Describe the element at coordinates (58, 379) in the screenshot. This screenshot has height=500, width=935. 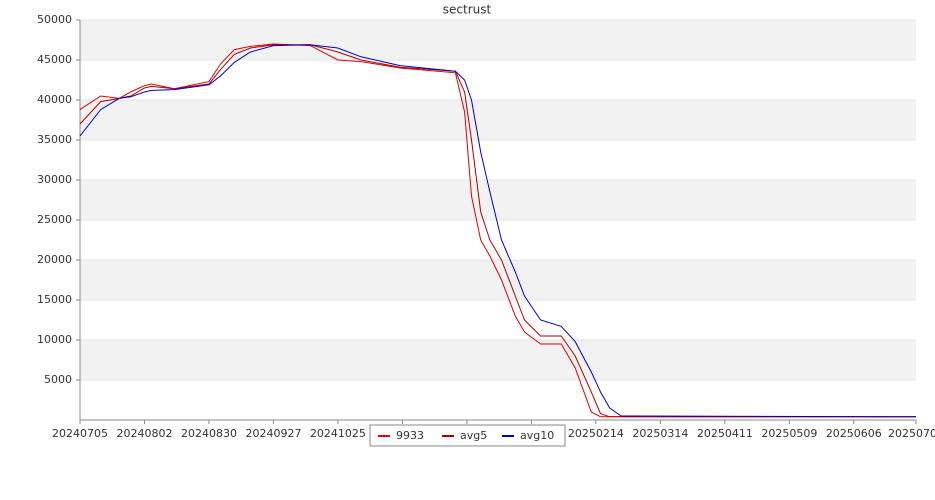
I see `y-tick-label: 5000` at that location.